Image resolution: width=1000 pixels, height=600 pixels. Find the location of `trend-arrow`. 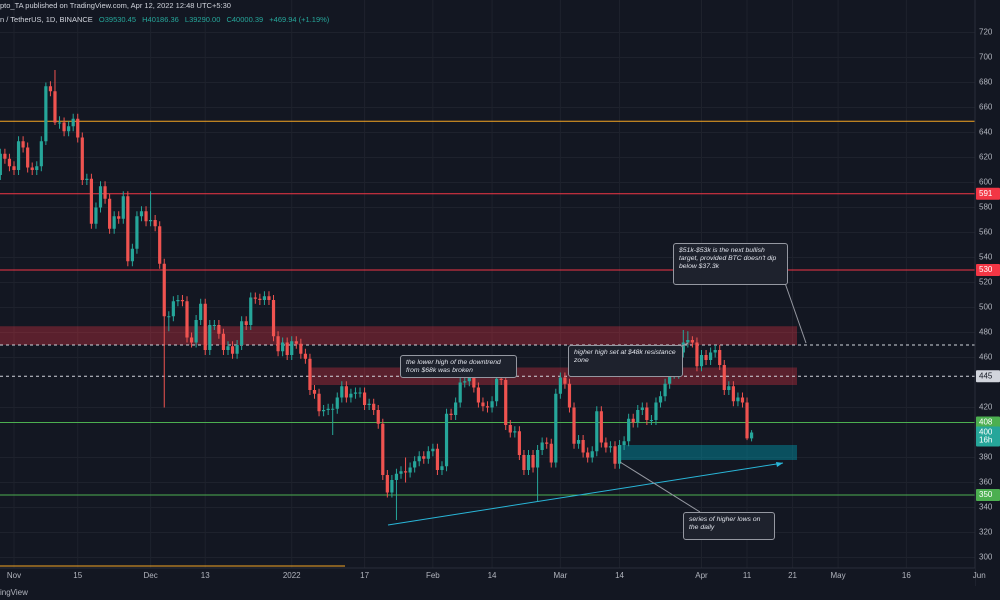

trend-arrow is located at coordinates (779, 464).